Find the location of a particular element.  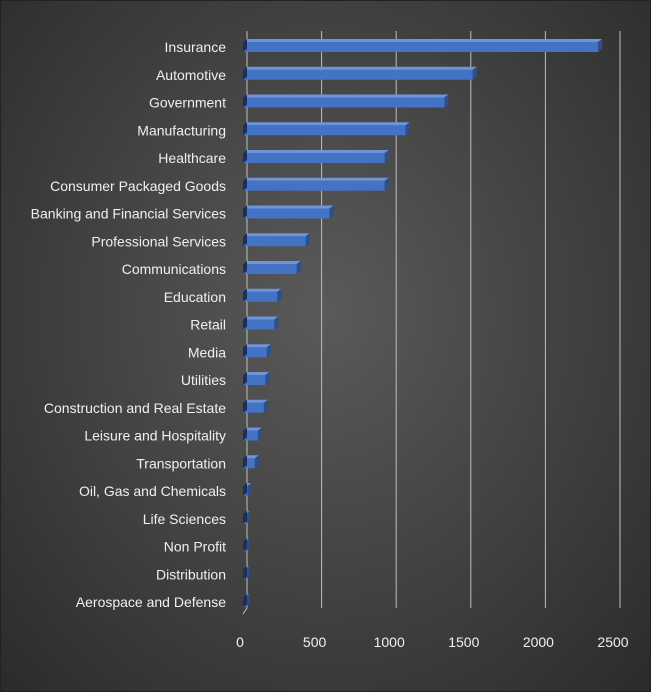

category-label: Education is located at coordinates (195, 297).